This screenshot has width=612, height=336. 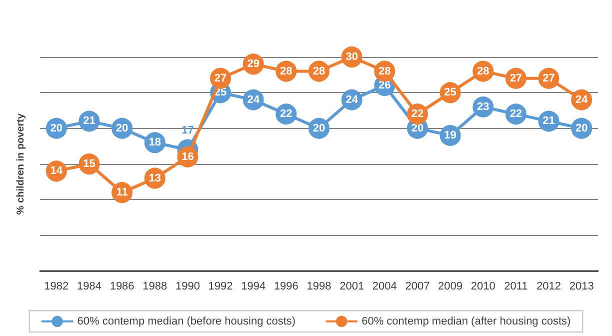 What do you see at coordinates (384, 86) in the screenshot?
I see `data-label: 26` at bounding box center [384, 86].